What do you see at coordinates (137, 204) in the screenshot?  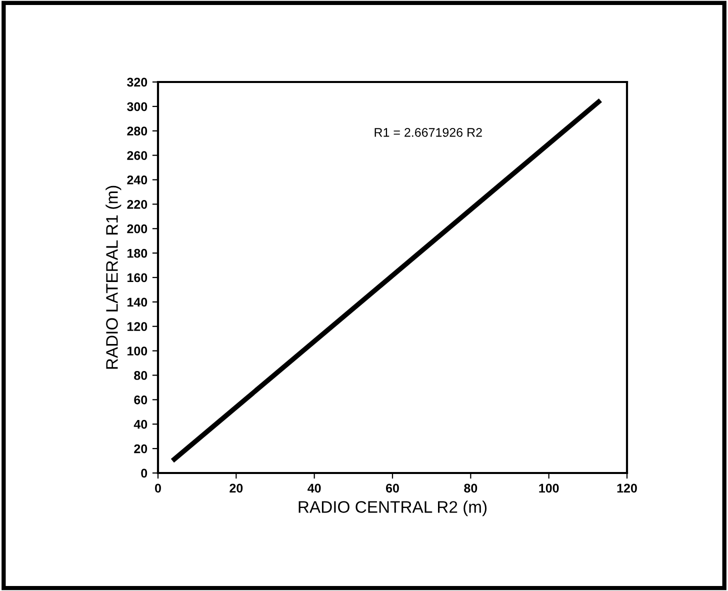 I see `y-tick-label: 220` at bounding box center [137, 204].